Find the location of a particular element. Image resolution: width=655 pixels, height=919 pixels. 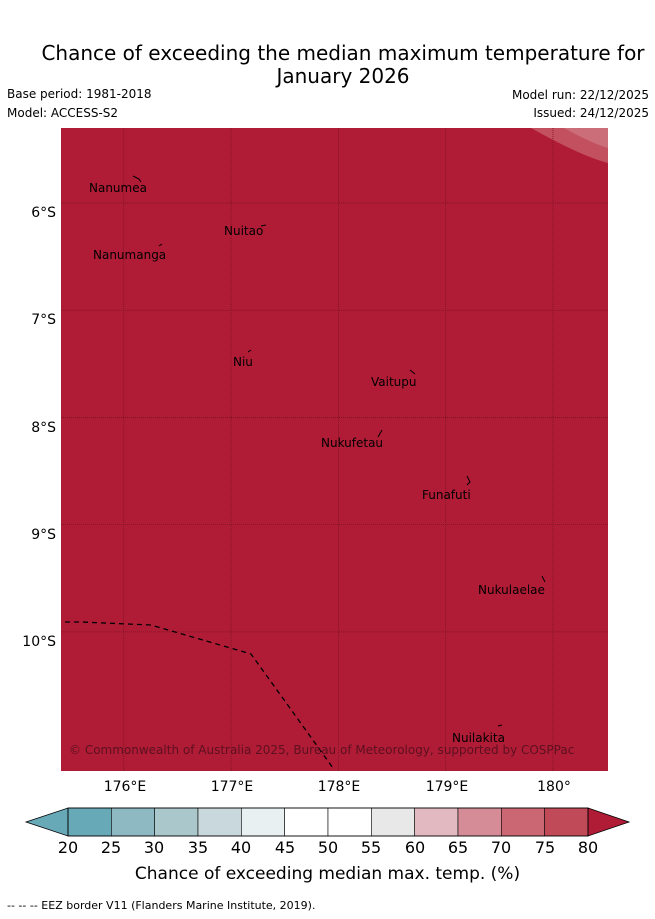

island-shape-niu is located at coordinates (249, 351).